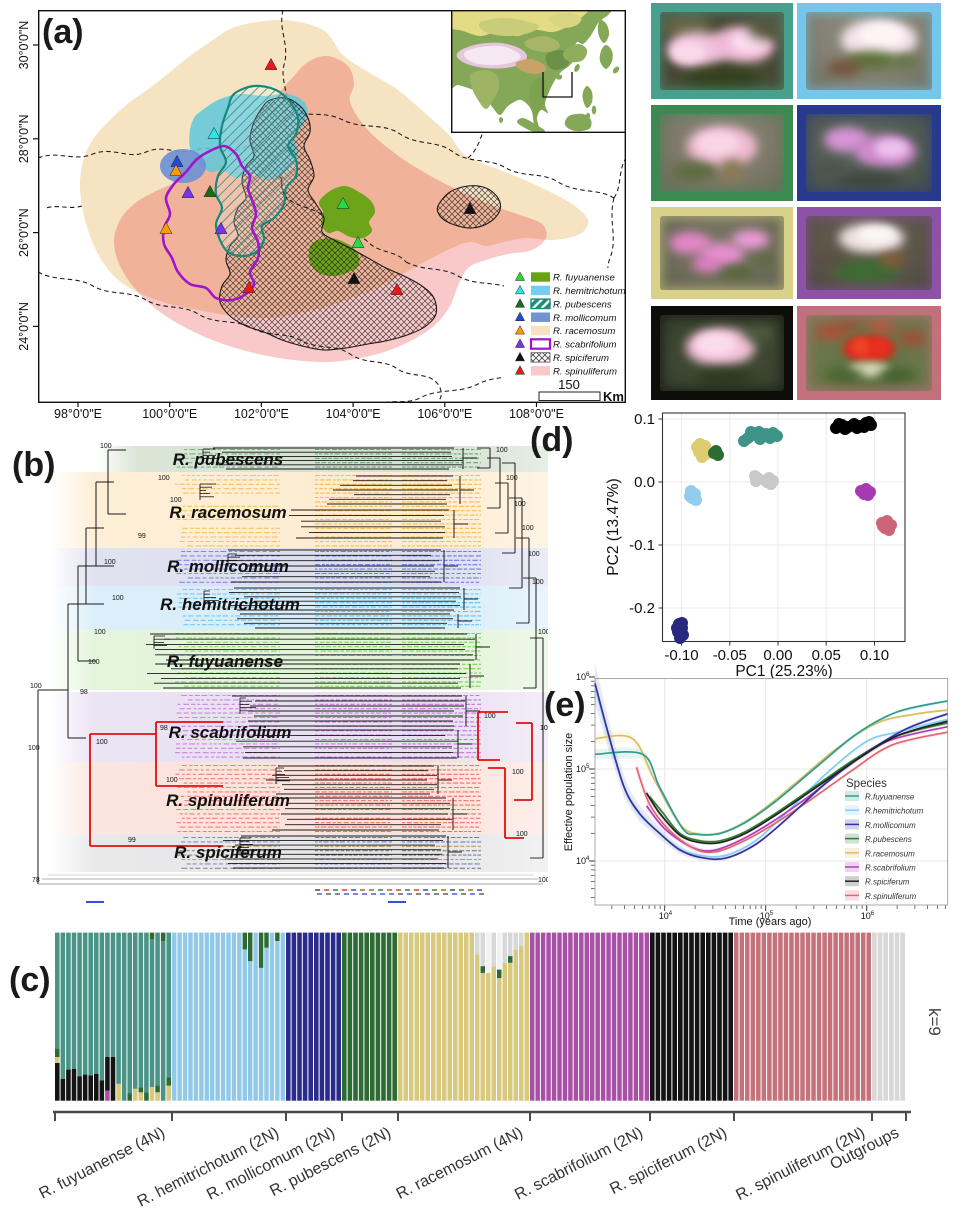 The height and width of the screenshot is (1228, 962). What do you see at coordinates (890, 868) in the screenshot?
I see `svg-text: R.scabrifolium` at bounding box center [890, 868].